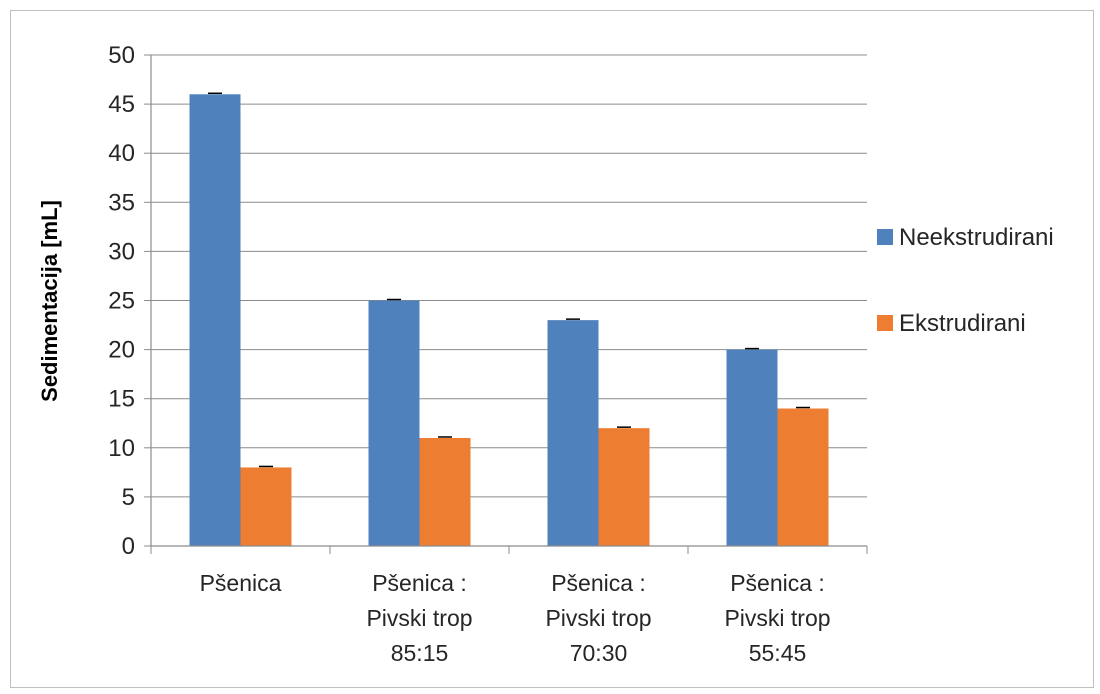  I want to click on x-tick-label-line: 70:30, so click(599, 653).